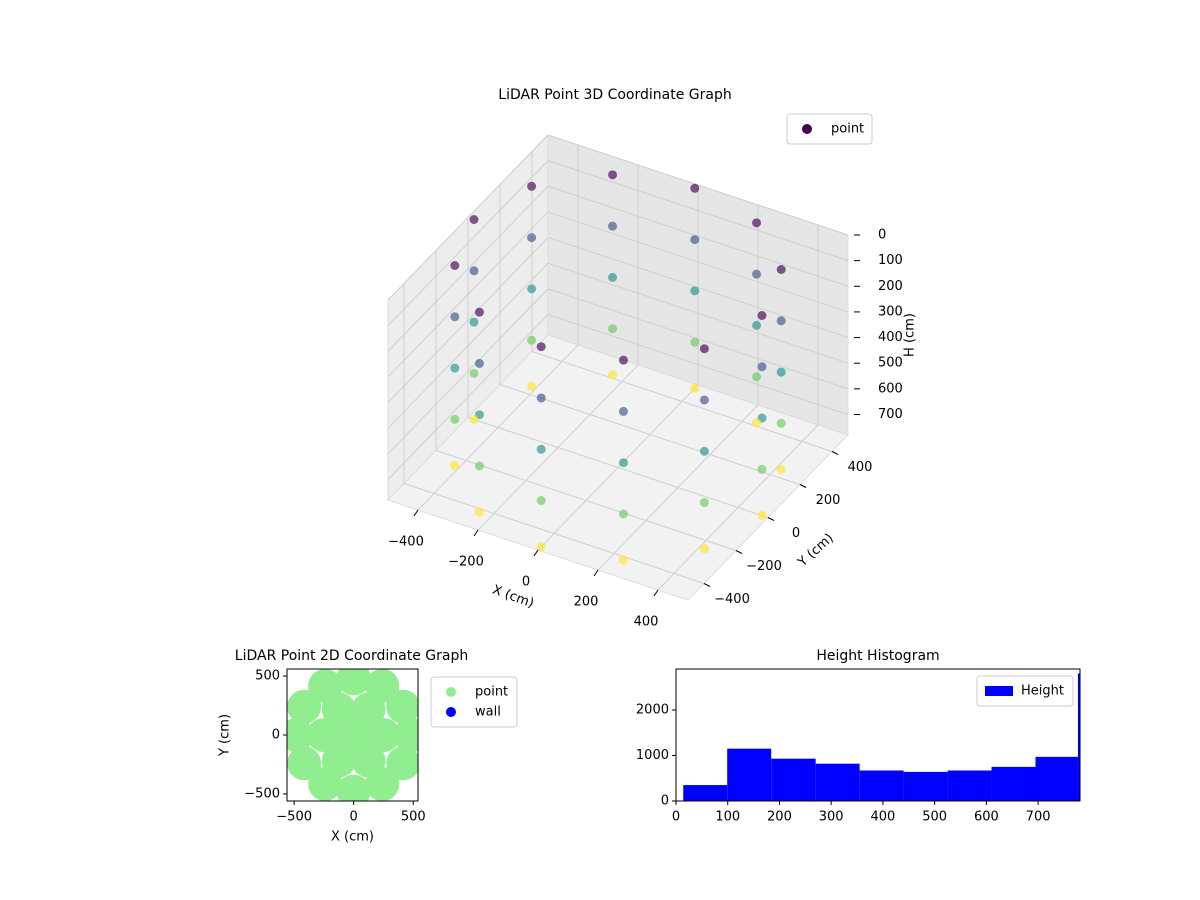  Describe the element at coordinates (351, 656) in the screenshot. I see `chart-title: LiDAR Point 2D Coordinate Graph` at that location.